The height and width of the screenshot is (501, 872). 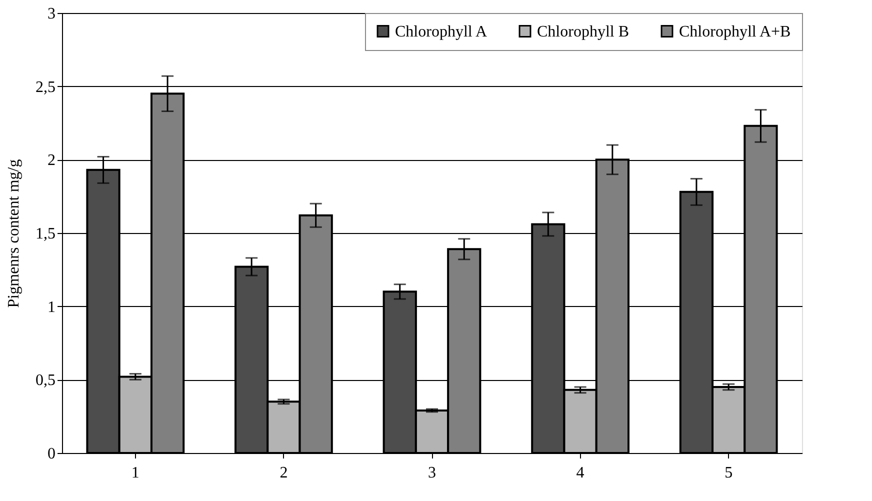 What do you see at coordinates (135, 473) in the screenshot?
I see `x-tick-label: 1` at bounding box center [135, 473].